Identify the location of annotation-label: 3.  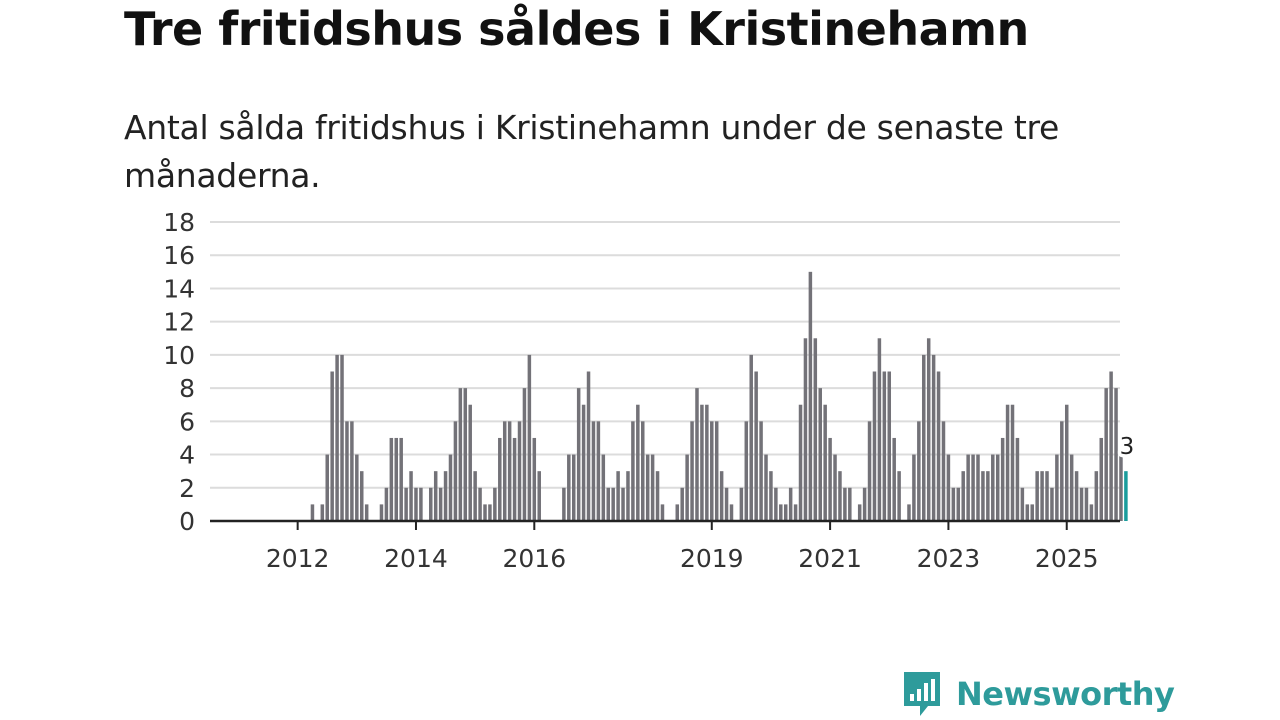
(1127, 447).